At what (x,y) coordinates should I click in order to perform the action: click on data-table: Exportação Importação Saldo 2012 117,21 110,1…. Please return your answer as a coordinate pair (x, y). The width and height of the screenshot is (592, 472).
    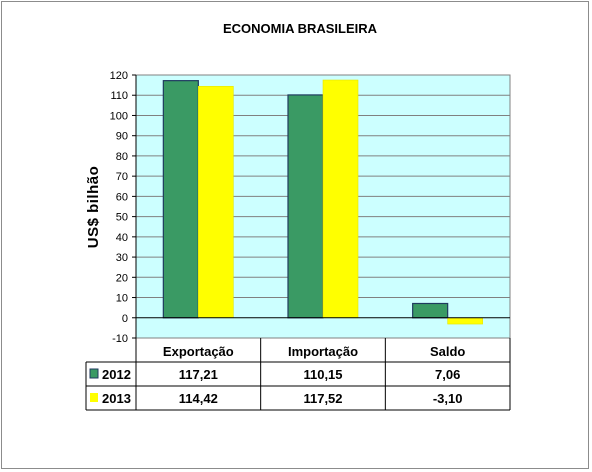
    Looking at the image, I should click on (298, 374).